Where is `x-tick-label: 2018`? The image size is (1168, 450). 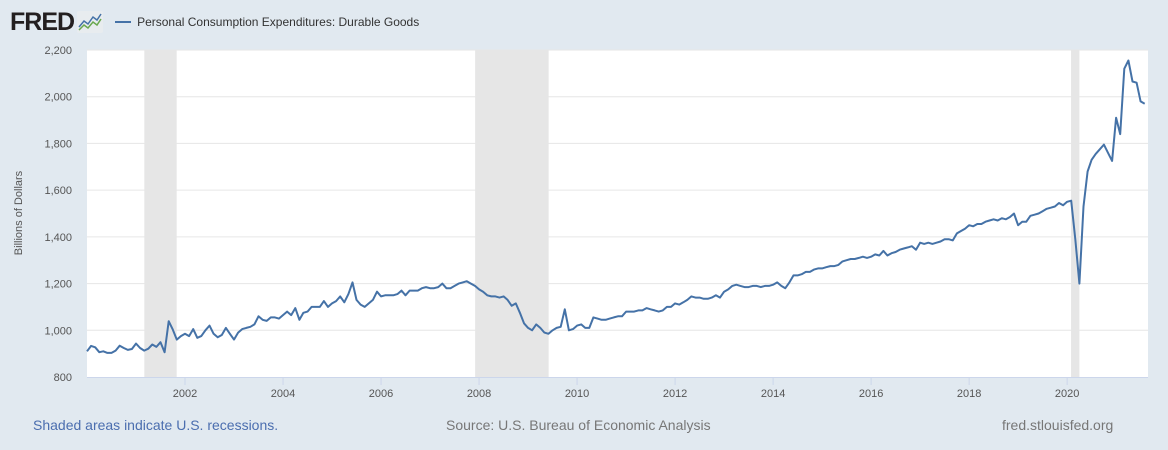
x-tick-label: 2018 is located at coordinates (969, 394).